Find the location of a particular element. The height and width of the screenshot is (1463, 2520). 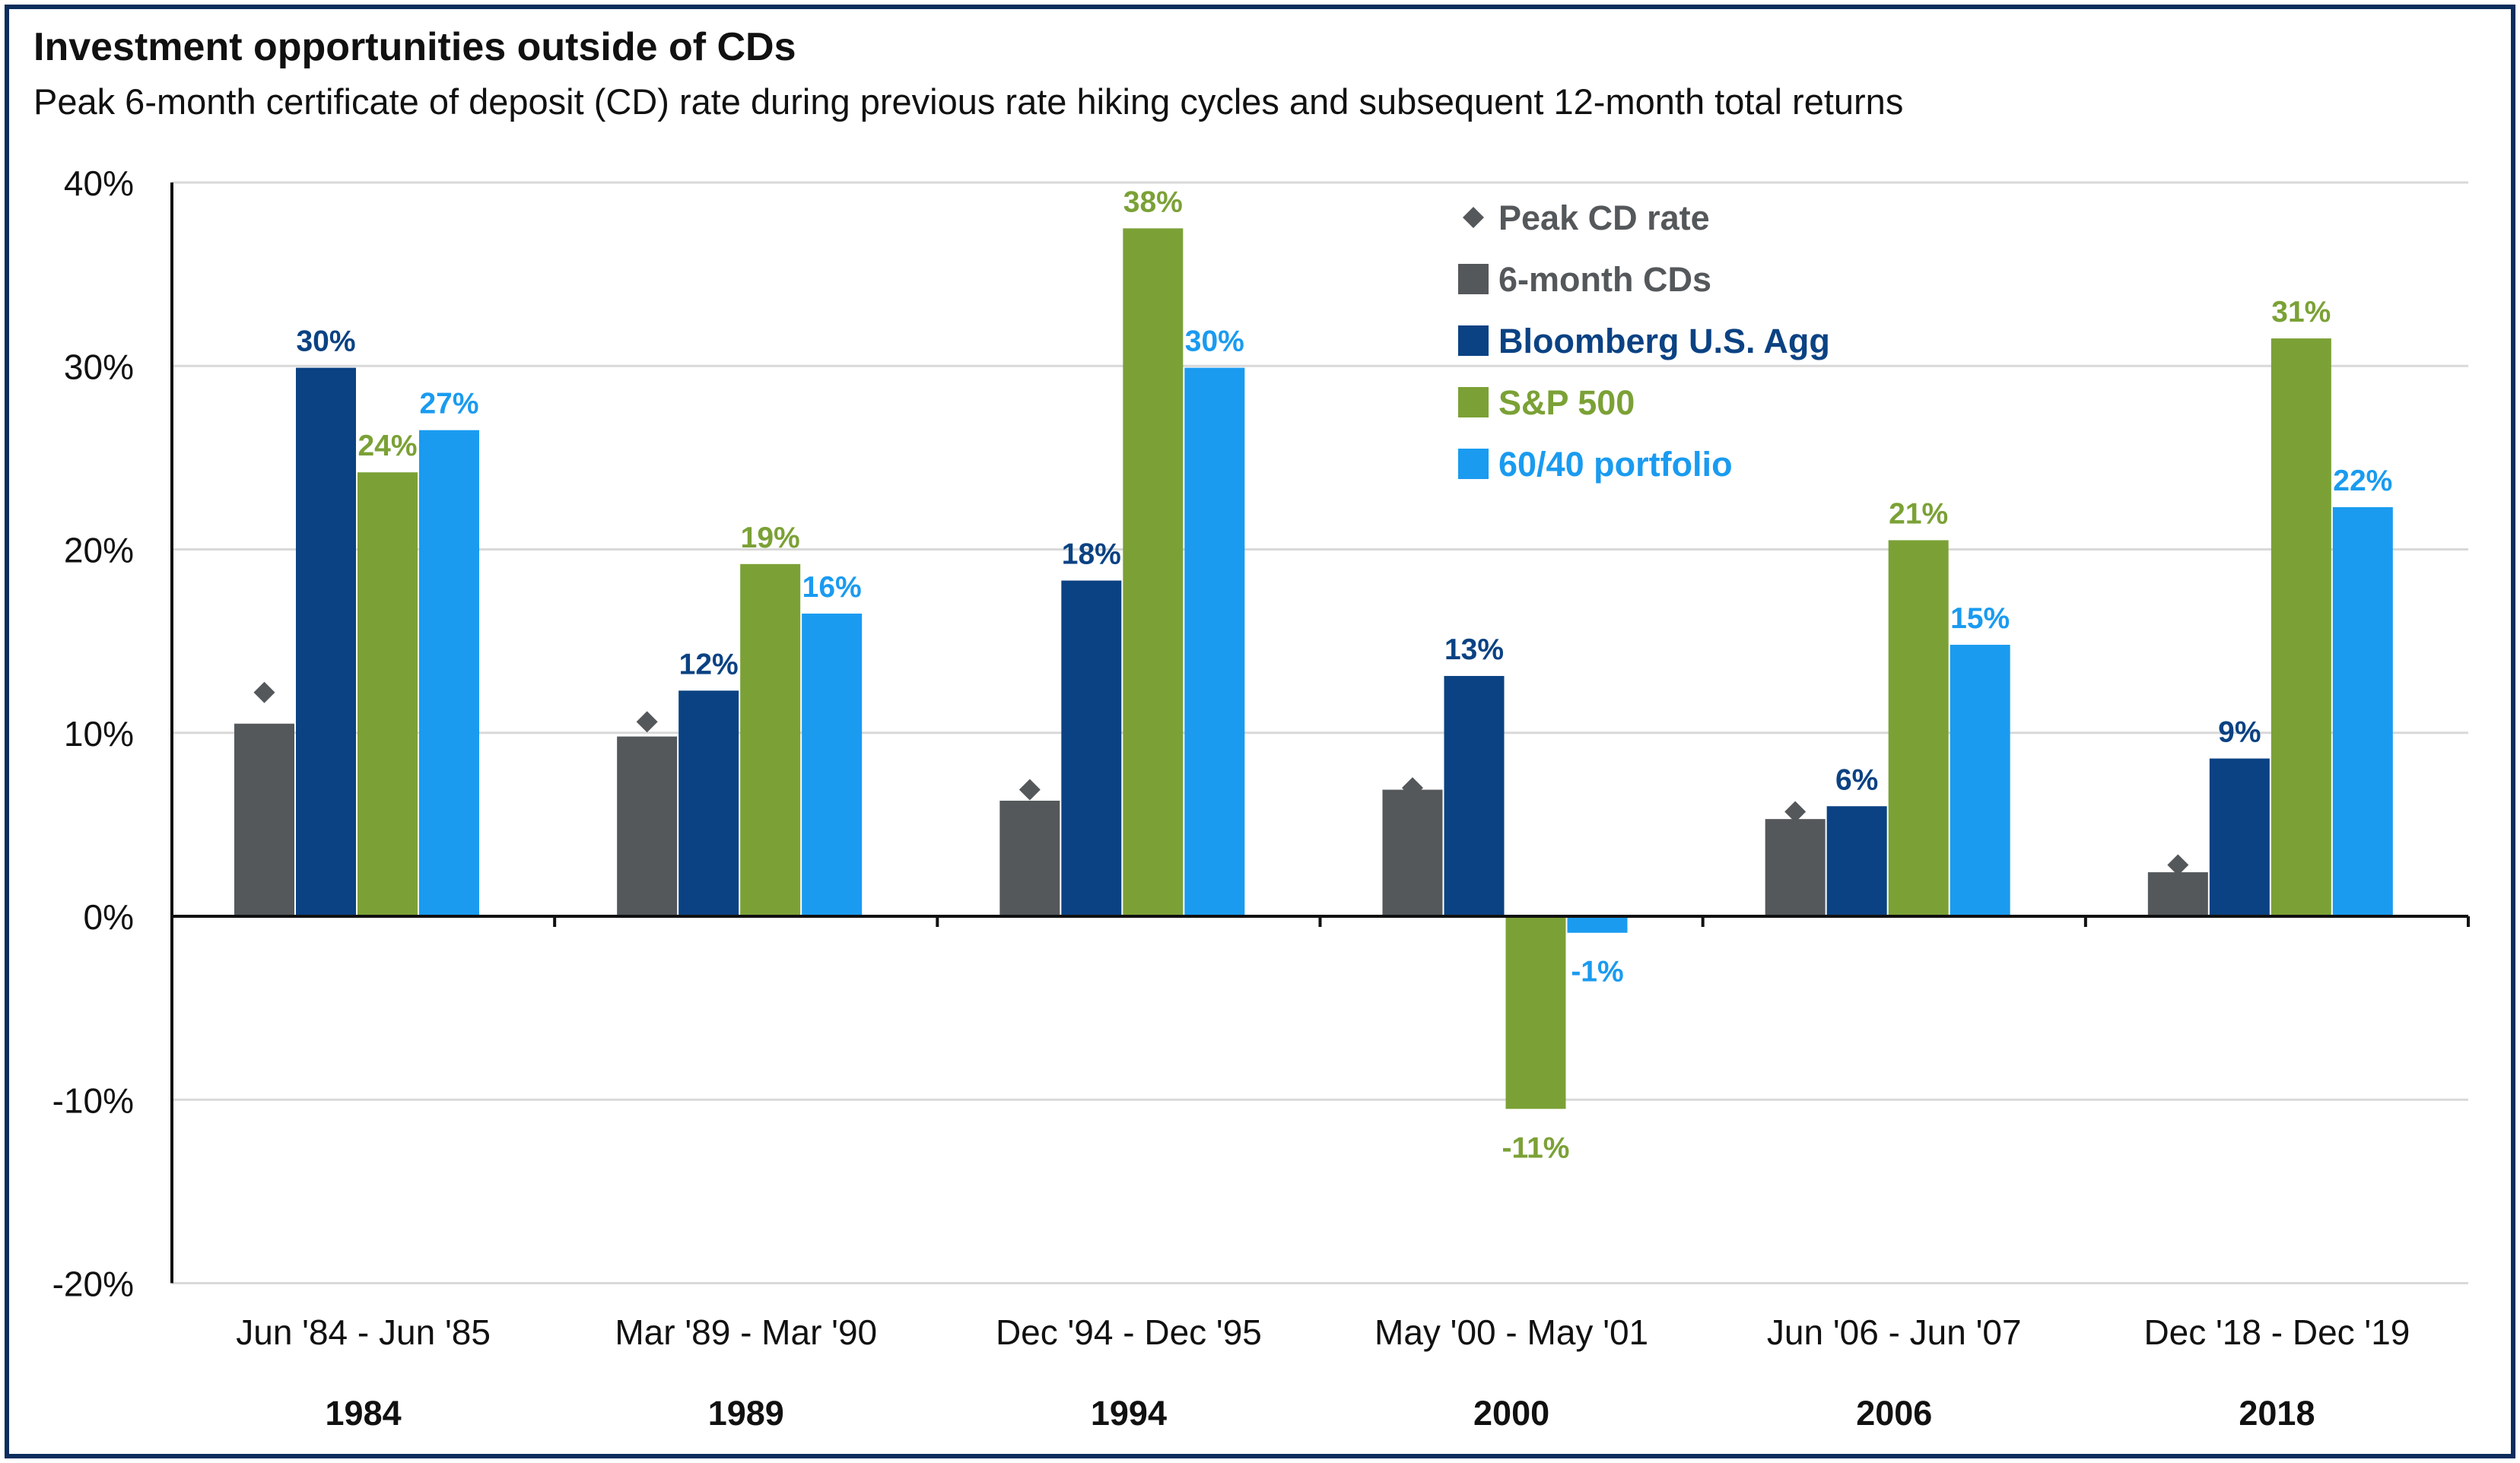

agg-data-label: 12% is located at coordinates (709, 664).